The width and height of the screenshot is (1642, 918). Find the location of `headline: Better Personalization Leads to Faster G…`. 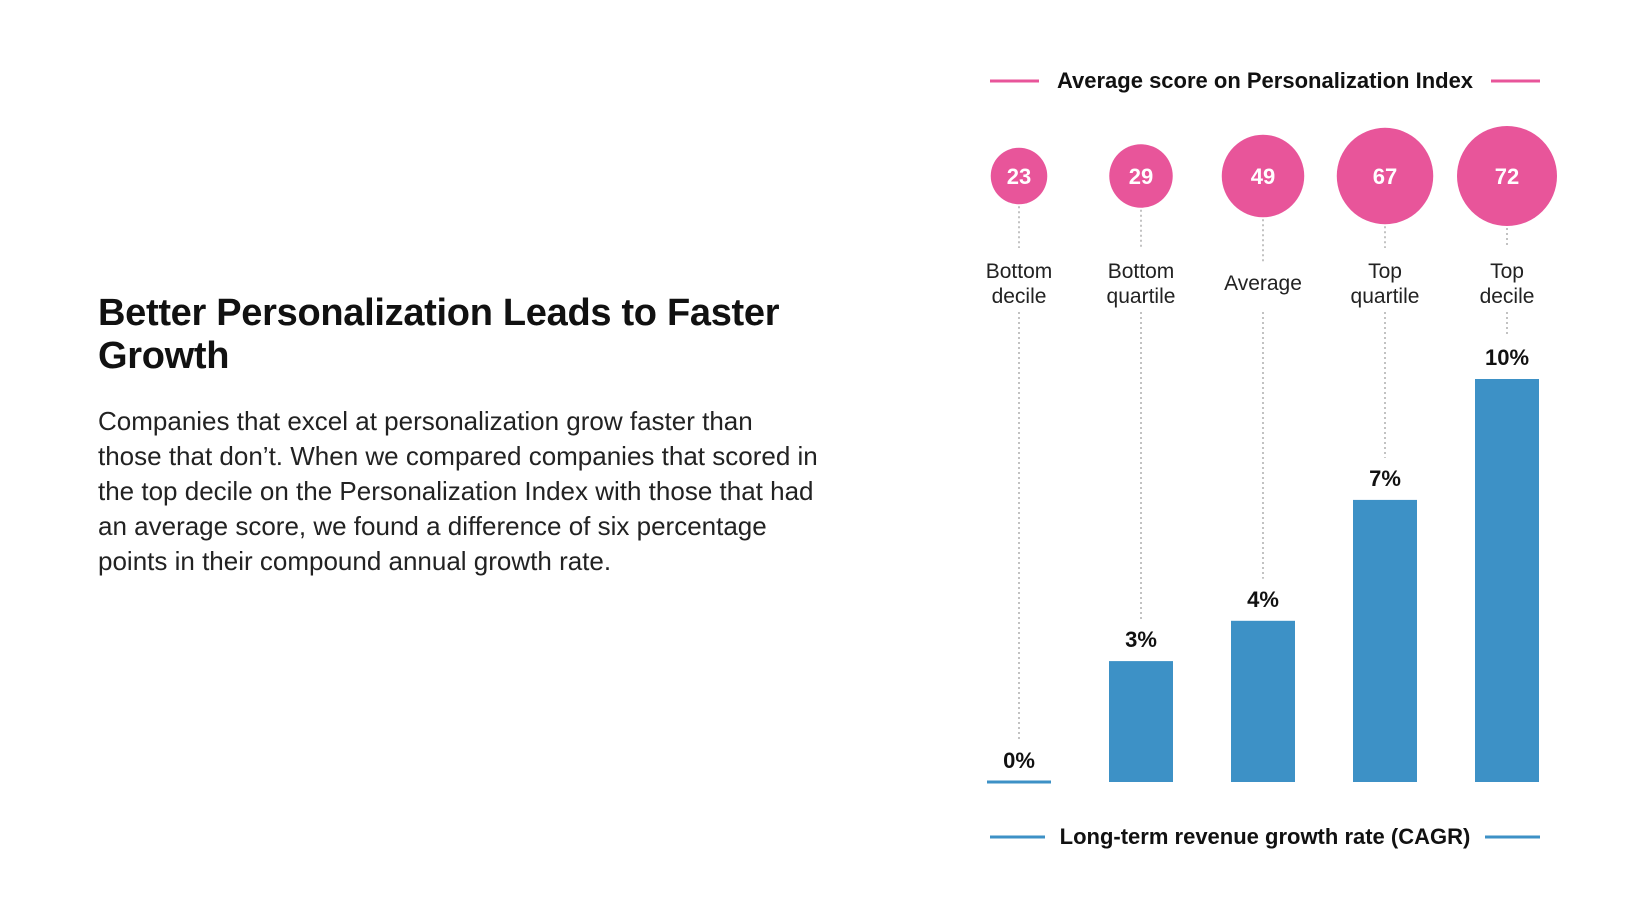

headline: Better Personalization Leads to Faster G… is located at coordinates (439, 334).